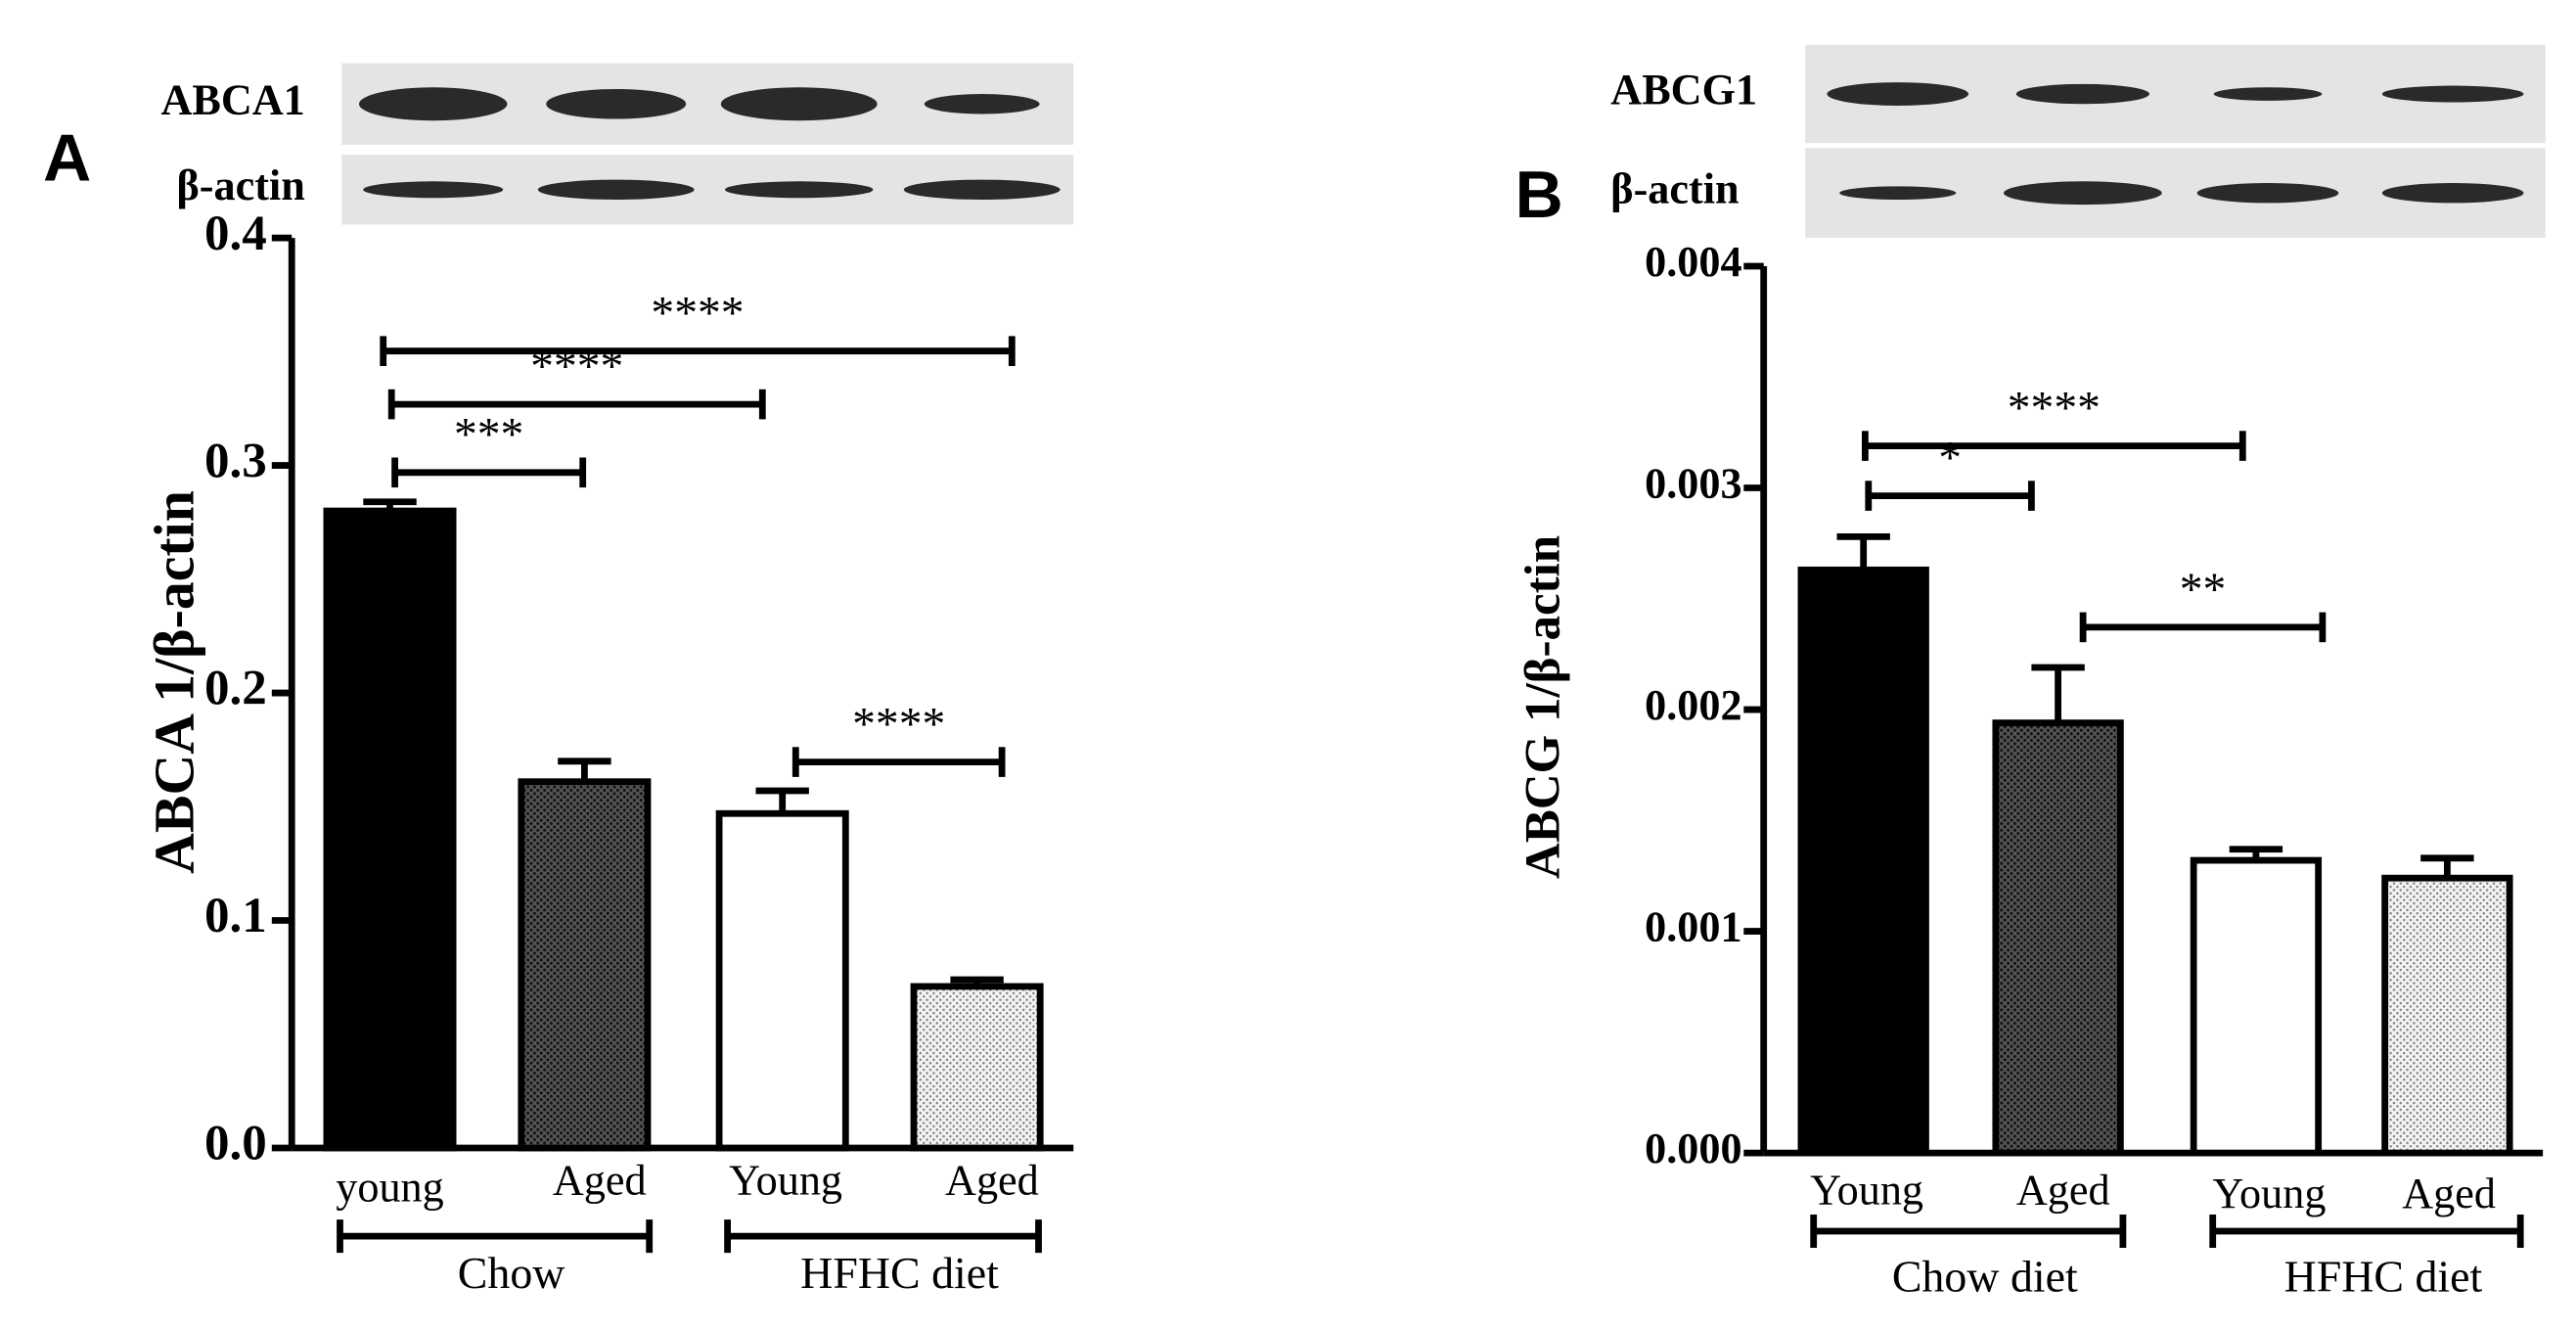 This screenshot has height=1331, width=2576. Describe the element at coordinates (1539, 195) in the screenshot. I see `panel-label: B` at that location.